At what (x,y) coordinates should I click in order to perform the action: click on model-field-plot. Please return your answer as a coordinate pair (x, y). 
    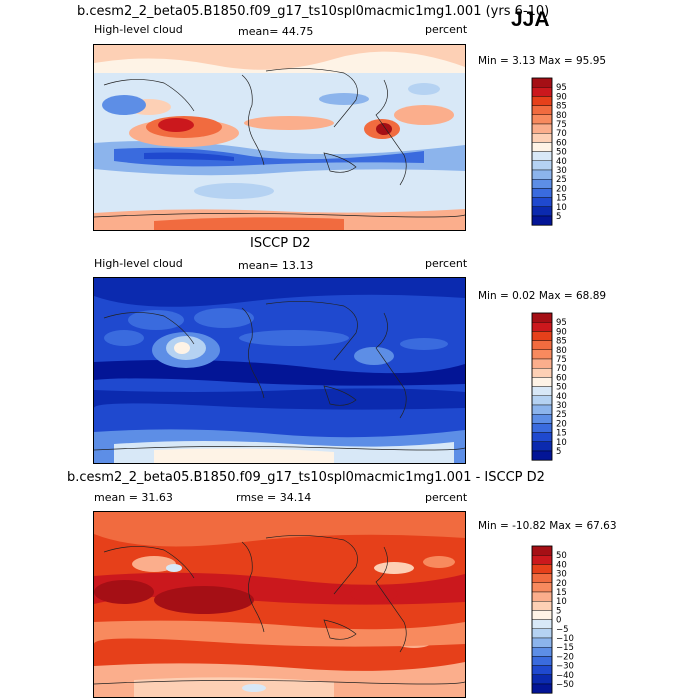
    Looking at the image, I should click on (279, 137).